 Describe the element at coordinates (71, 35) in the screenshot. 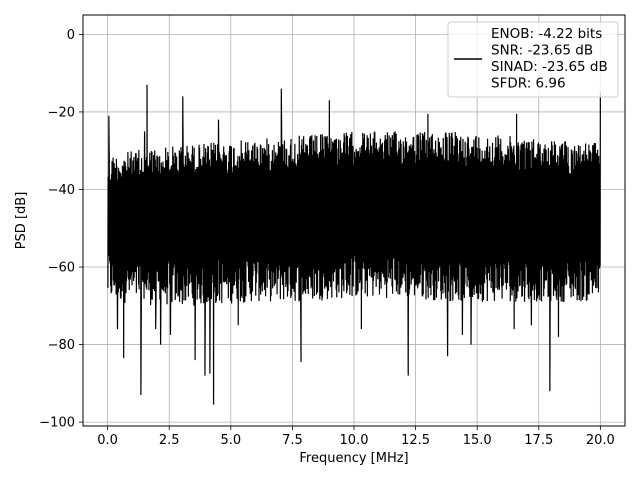

I see `y-tick-label: 0` at that location.